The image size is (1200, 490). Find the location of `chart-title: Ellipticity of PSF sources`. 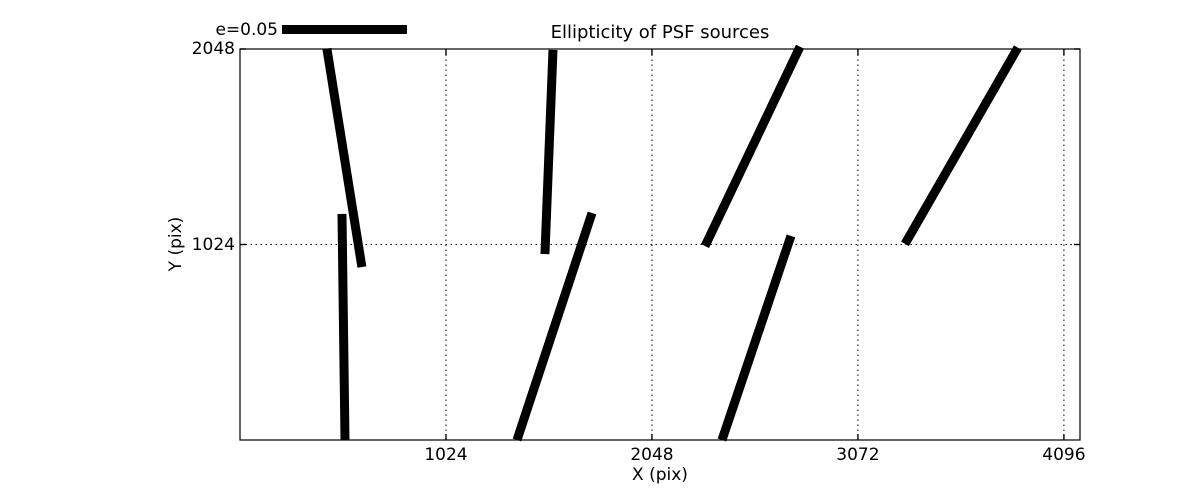

chart-title: Ellipticity of PSF sources is located at coordinates (660, 32).